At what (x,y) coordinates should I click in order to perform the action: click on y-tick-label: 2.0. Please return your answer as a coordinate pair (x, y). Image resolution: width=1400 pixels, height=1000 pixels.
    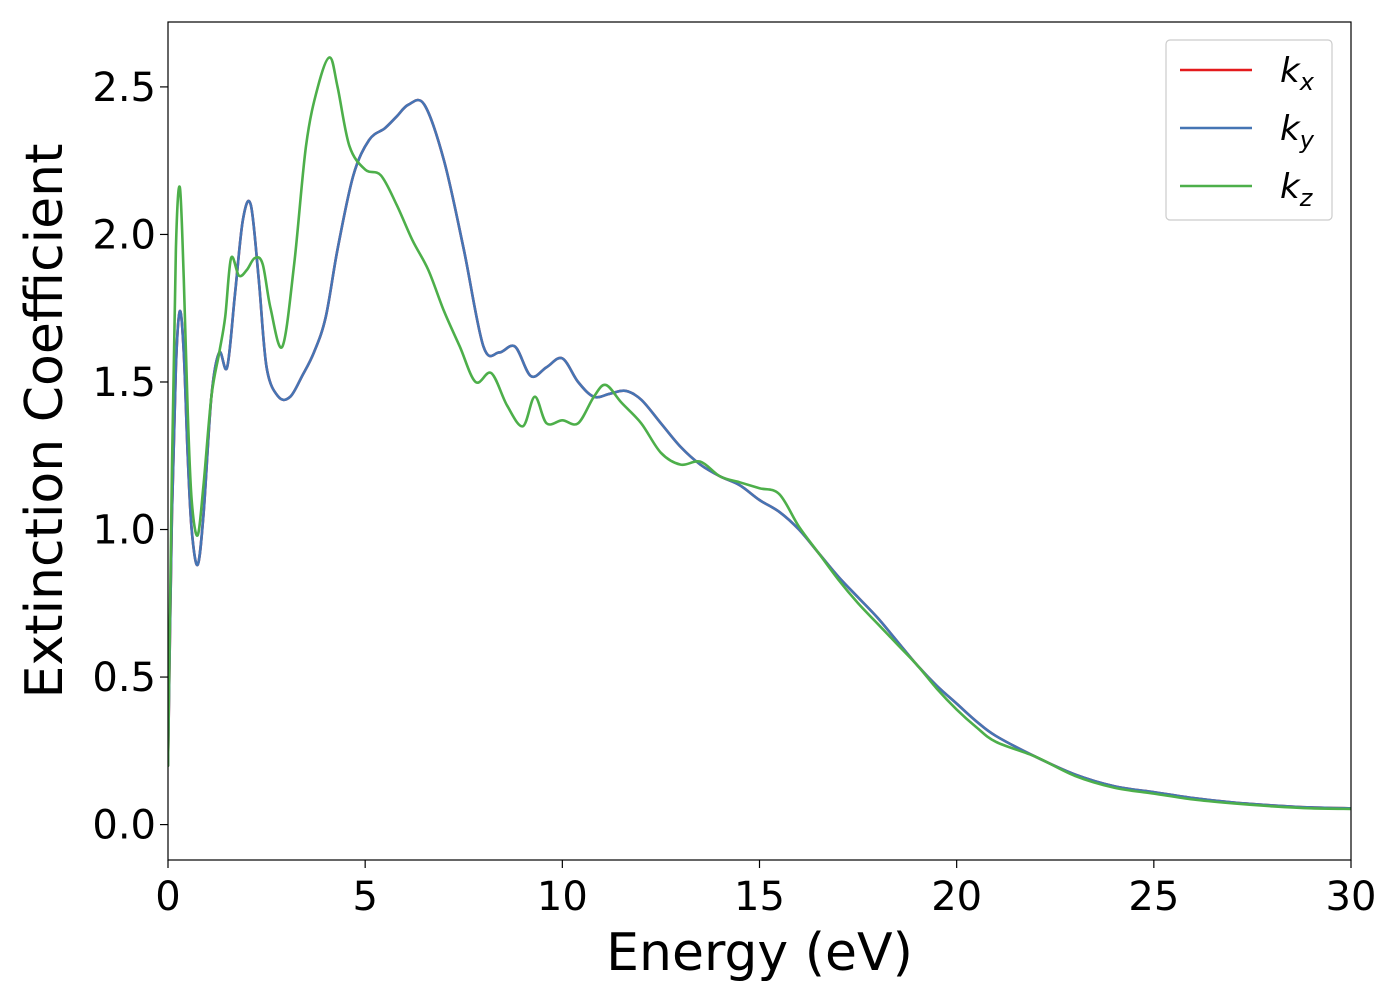
    Looking at the image, I should click on (124, 235).